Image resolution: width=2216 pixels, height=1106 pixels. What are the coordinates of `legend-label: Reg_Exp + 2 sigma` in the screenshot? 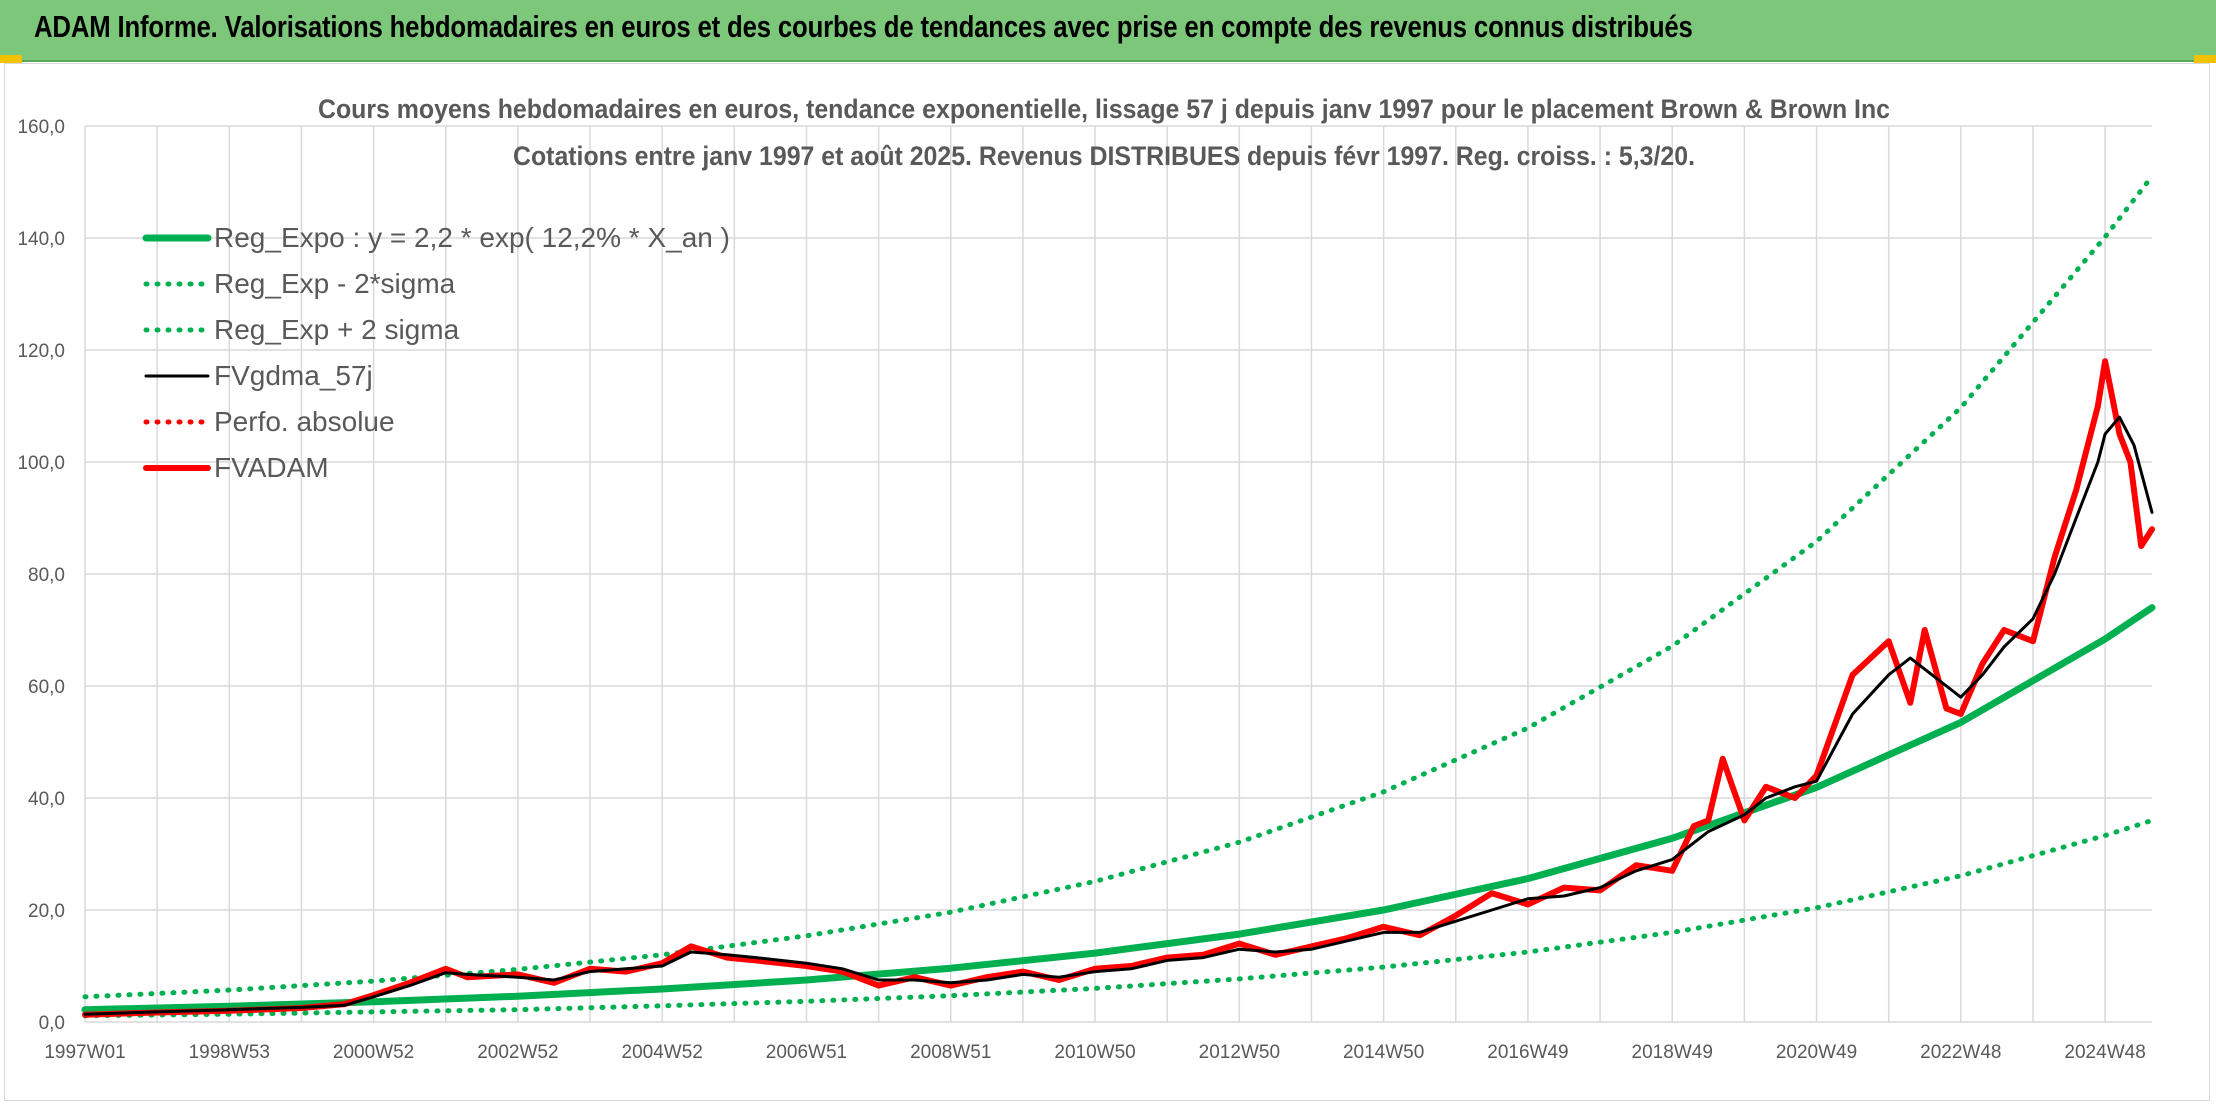 It's located at (337, 329).